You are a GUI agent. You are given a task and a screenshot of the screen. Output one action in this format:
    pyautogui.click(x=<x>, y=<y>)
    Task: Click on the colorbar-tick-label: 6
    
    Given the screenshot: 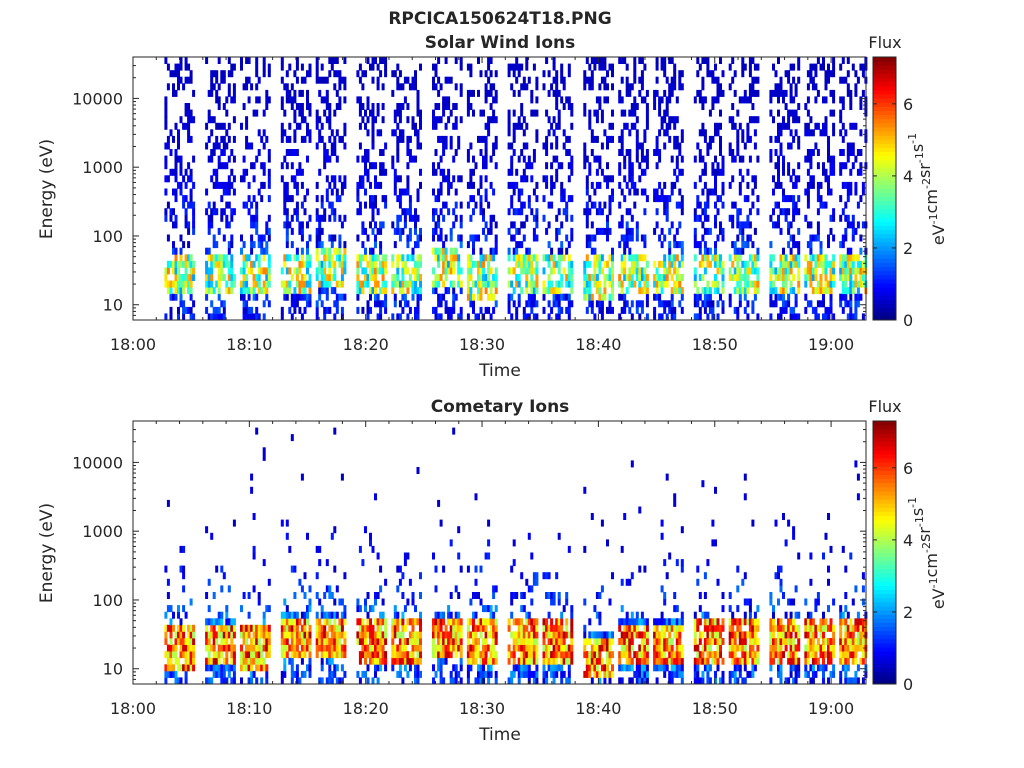 What is the action you would take?
    pyautogui.click(x=908, y=104)
    